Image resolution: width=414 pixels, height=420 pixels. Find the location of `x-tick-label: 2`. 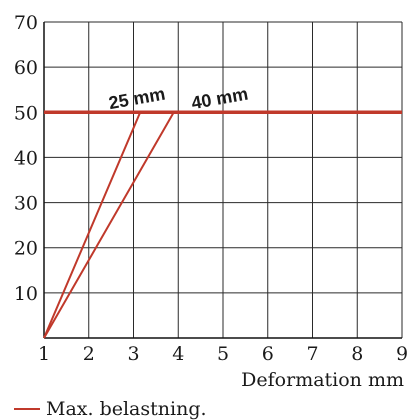

x-tick-label: 2 is located at coordinates (89, 354).